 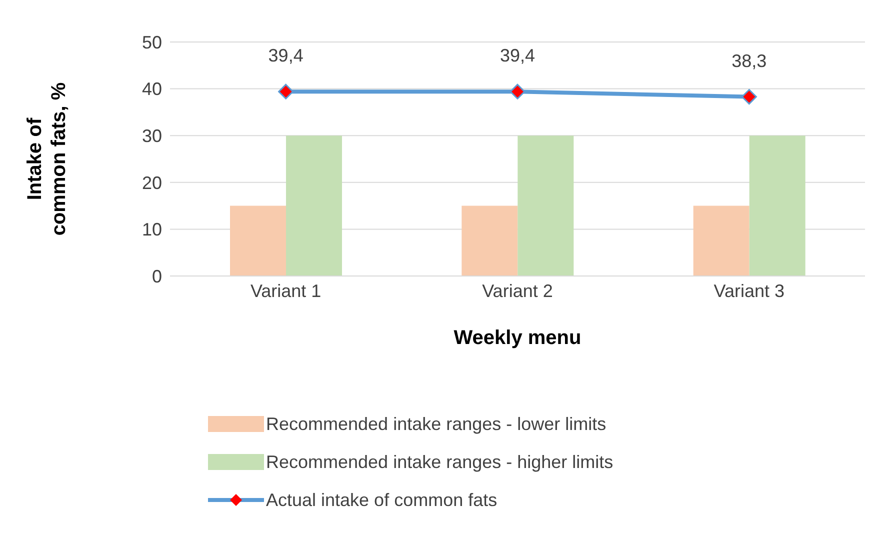 I want to click on x-tick-label: Variant 1, so click(x=286, y=290).